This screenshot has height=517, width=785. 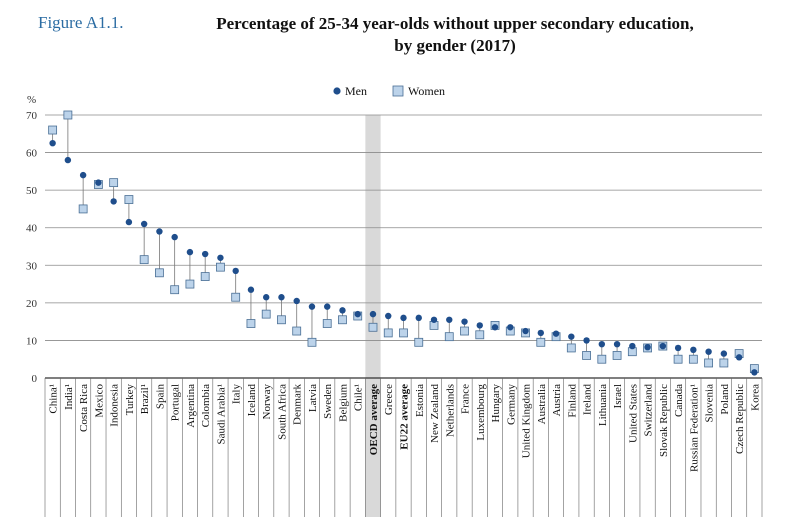 What do you see at coordinates (725, 399) in the screenshot?
I see `x-tick-label: Poland` at bounding box center [725, 399].